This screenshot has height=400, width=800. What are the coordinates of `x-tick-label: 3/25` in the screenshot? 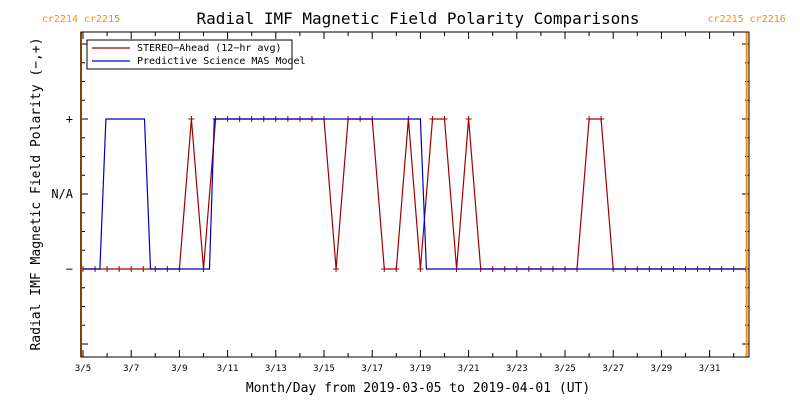 It's located at (565, 369).